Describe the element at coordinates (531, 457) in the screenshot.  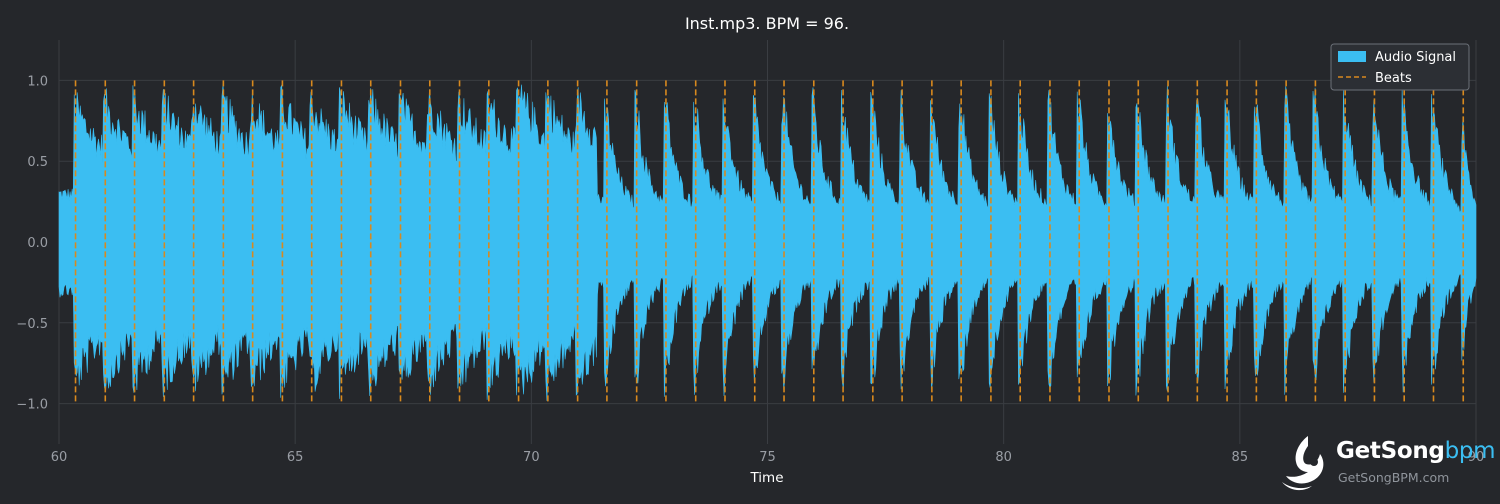
I see `x-tick-label: 70` at that location.